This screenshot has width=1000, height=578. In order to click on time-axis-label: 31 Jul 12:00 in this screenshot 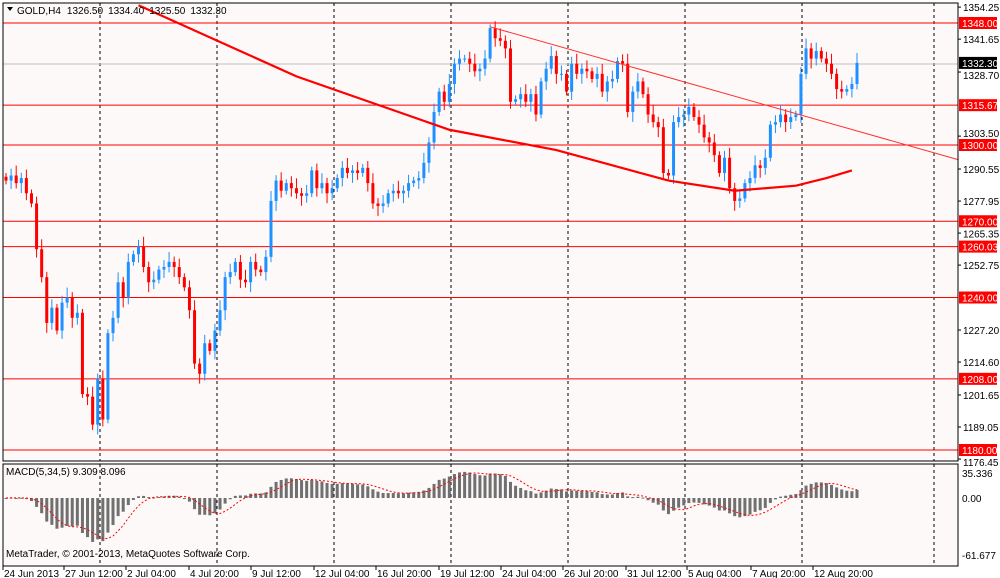, I will do `click(654, 573)`.